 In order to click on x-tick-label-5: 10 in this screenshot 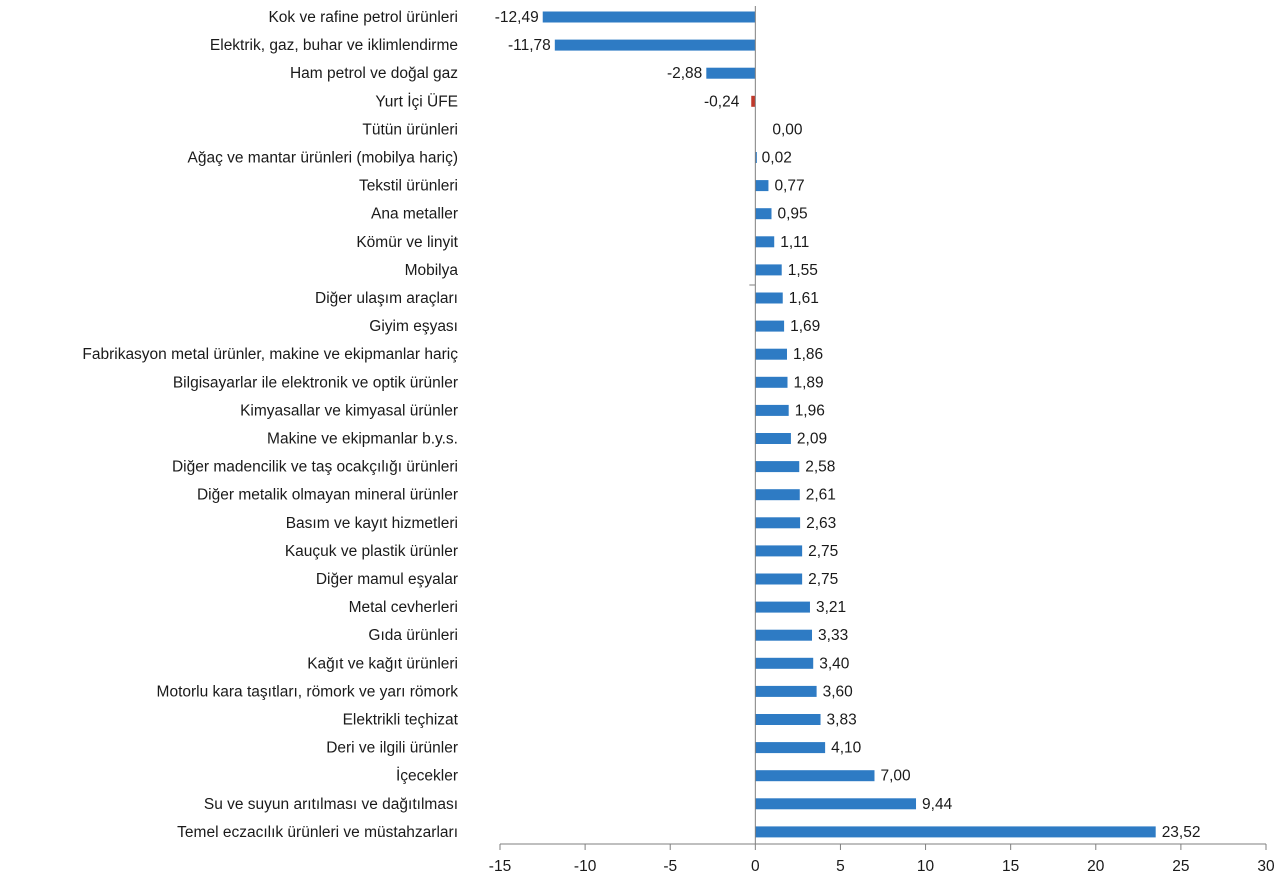, I will do `click(926, 866)`.